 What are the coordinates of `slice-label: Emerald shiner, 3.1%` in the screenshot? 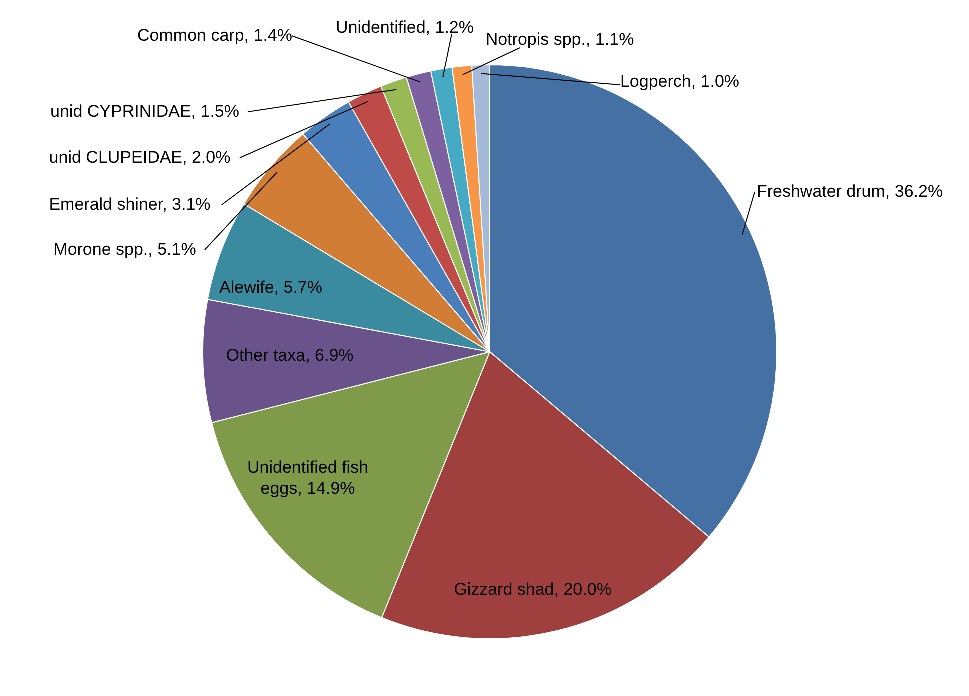 It's located at (130, 204).